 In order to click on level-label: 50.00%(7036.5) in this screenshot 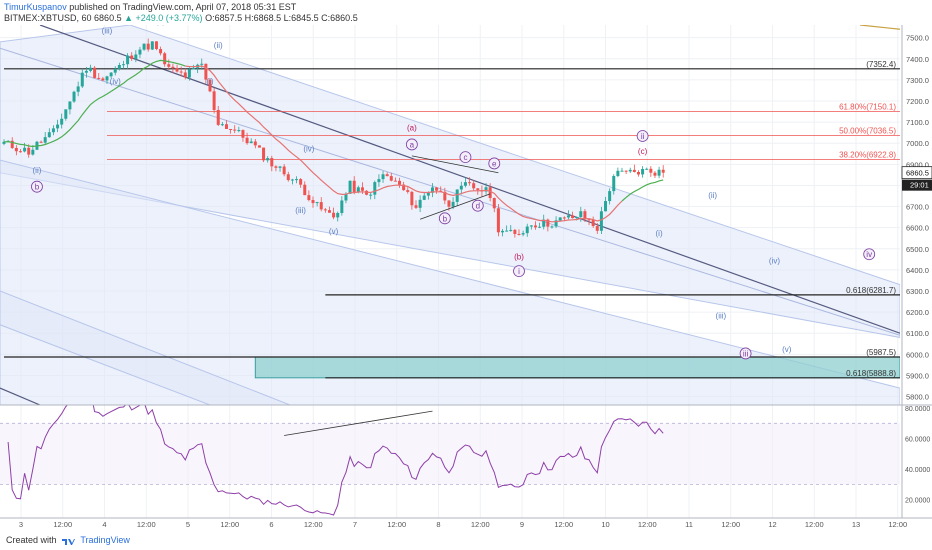, I will do `click(867, 131)`.